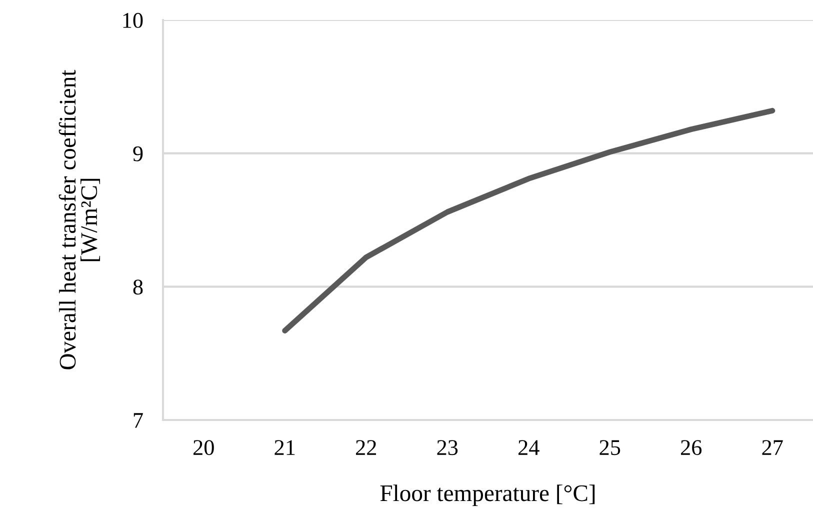  What do you see at coordinates (610, 448) in the screenshot?
I see `x-tick-label: 25` at bounding box center [610, 448].